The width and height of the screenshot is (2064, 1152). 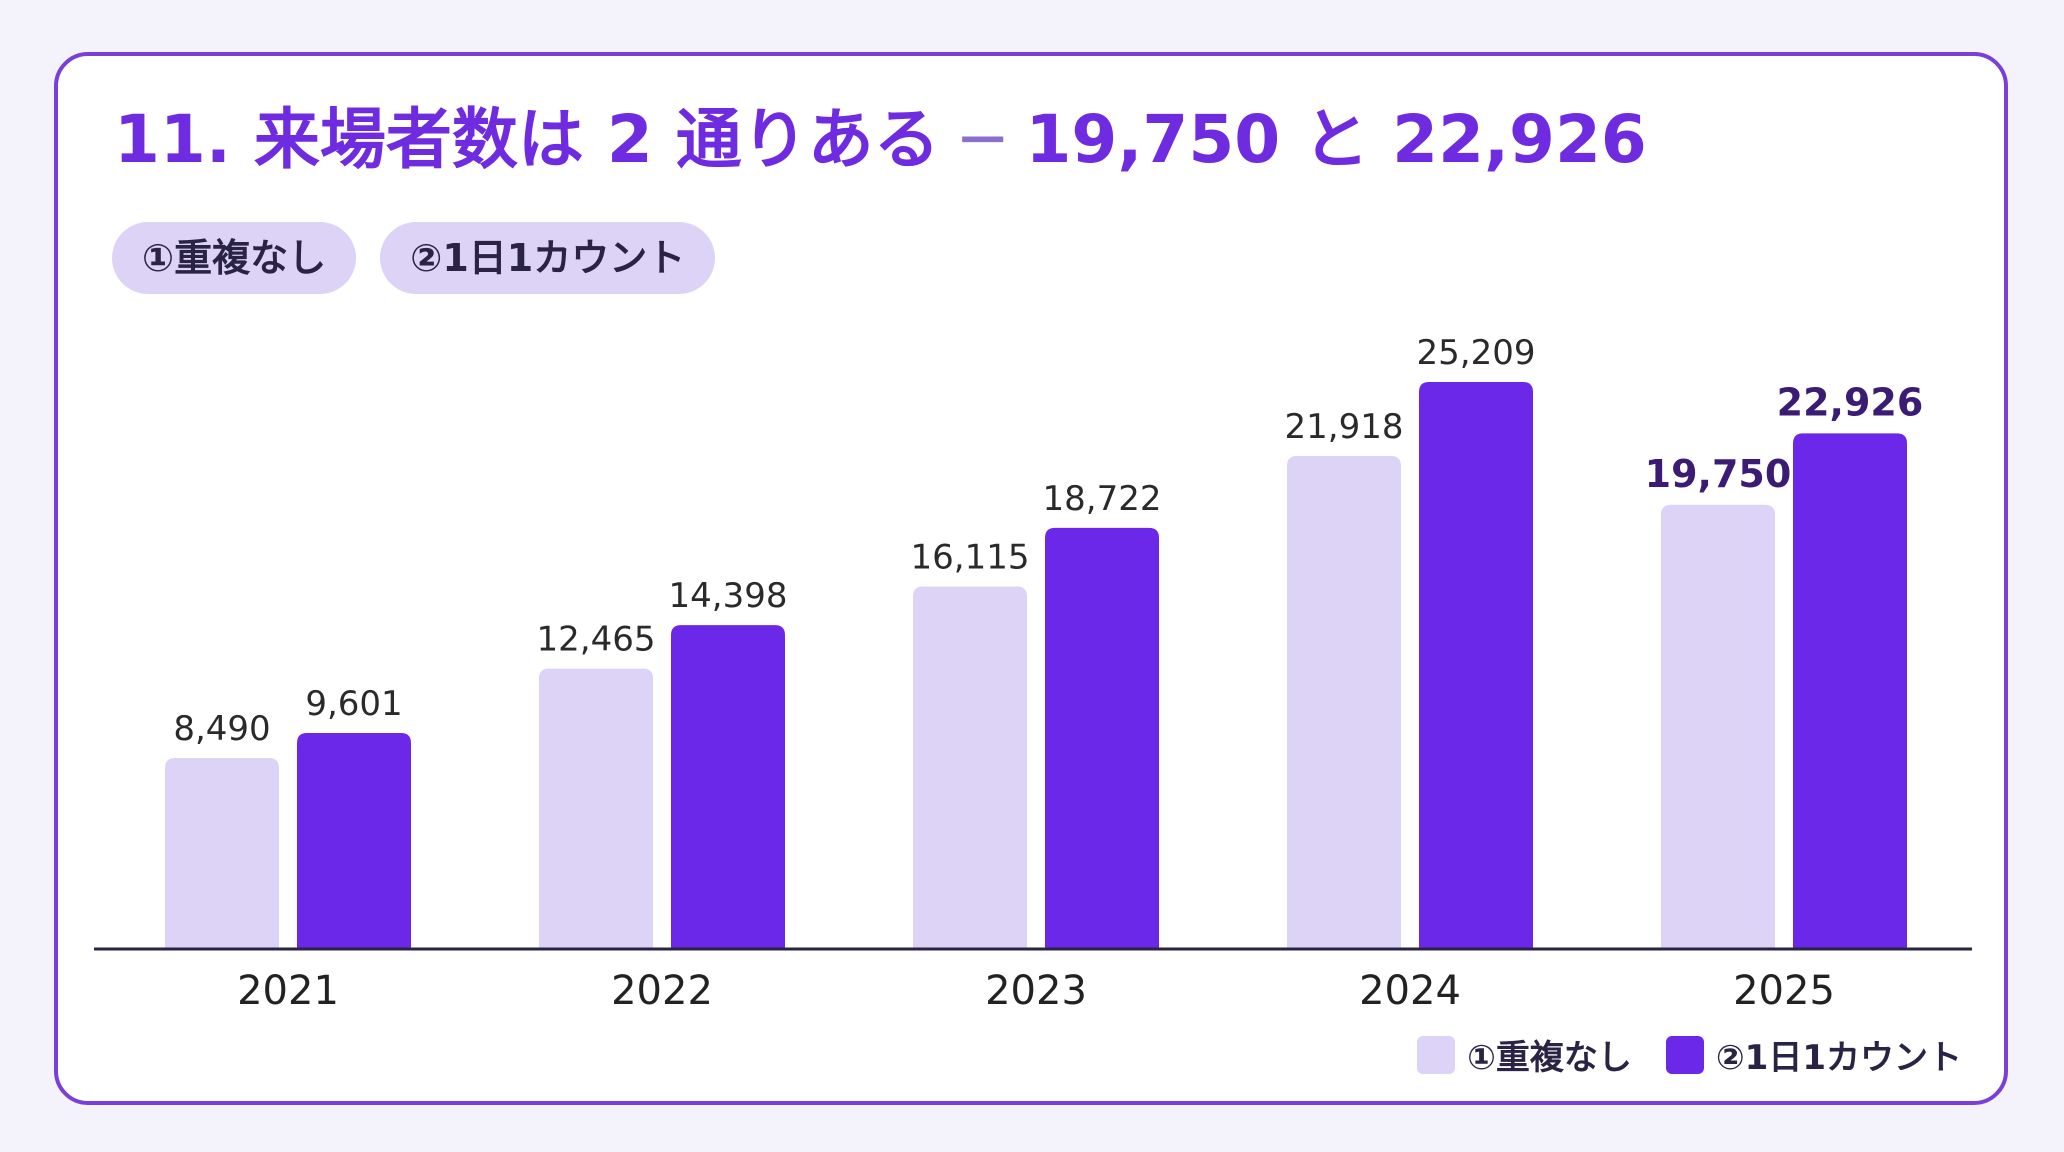 I want to click on title-connector: と, so click(x=1336, y=139).